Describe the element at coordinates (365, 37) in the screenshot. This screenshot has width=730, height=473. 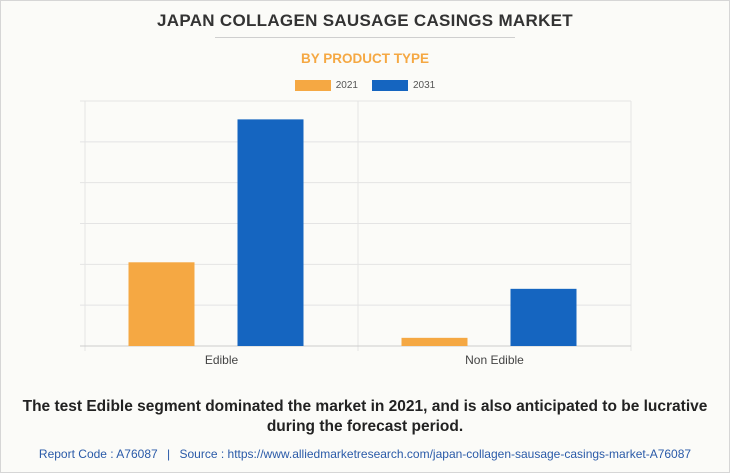
I see `title-divider` at that location.